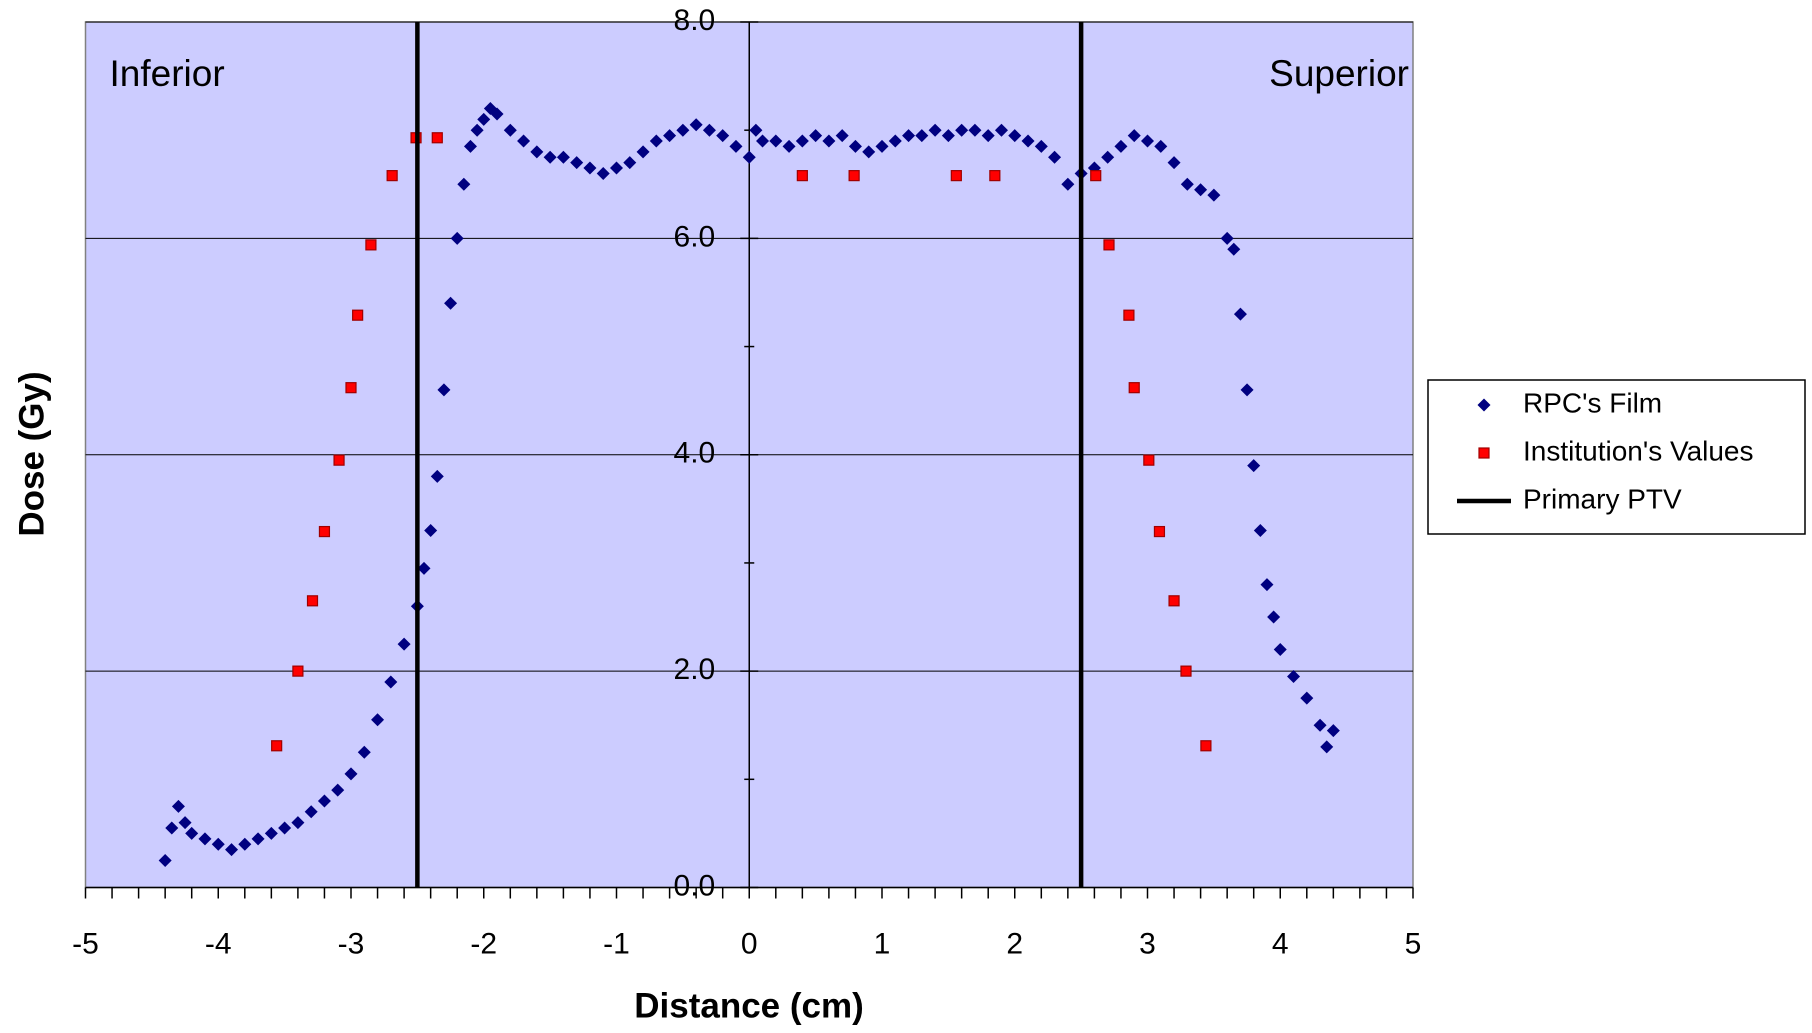 This screenshot has height=1033, width=1812. Describe the element at coordinates (85, 943) in the screenshot. I see `x-tick-label: -5` at that location.